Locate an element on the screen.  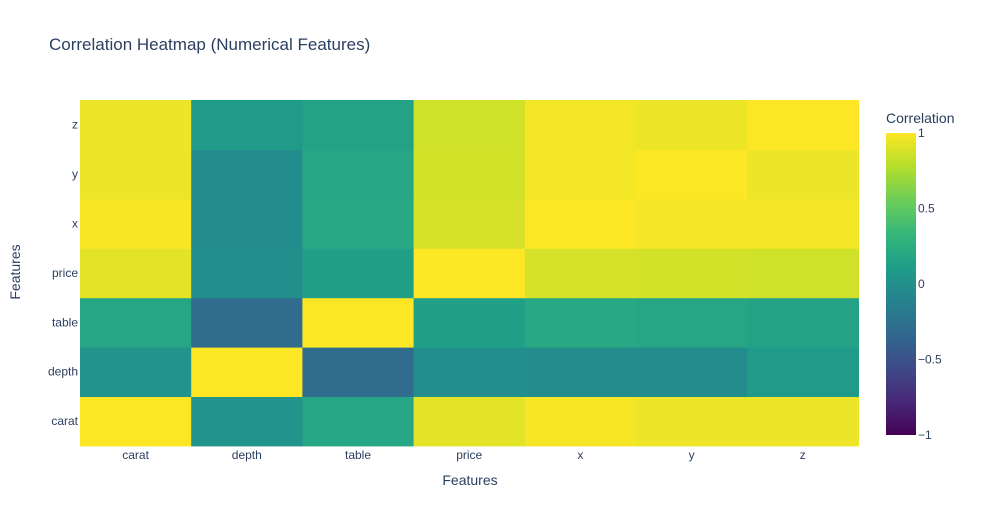
heatmap-cell-x-x is located at coordinates (580, 223).